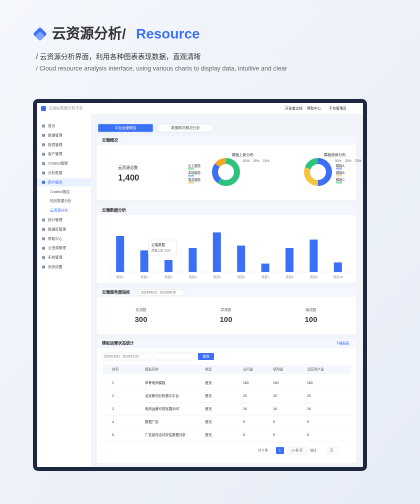  Describe the element at coordinates (200, 108) in the screenshot. I see `topbar` at that location.